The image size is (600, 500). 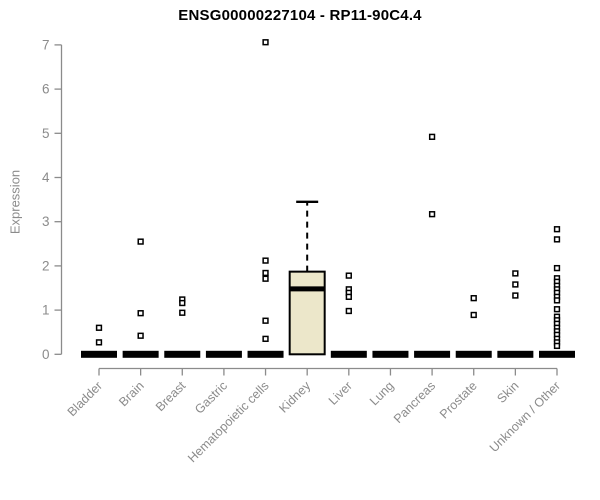 I want to click on category-label: Hematopoietic cells, so click(x=228, y=422).